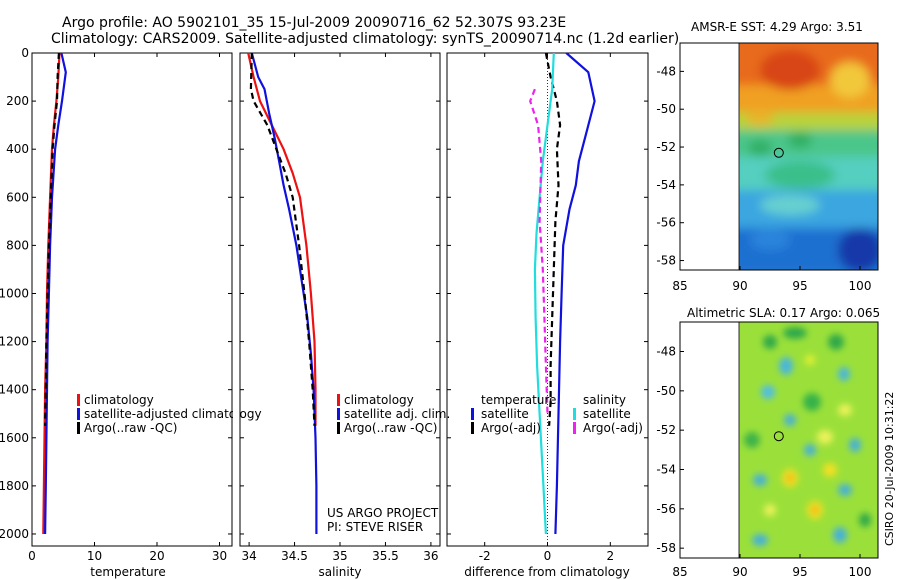 The height and width of the screenshot is (580, 900). I want to click on sst-map-title: AMSR-E SST: 4.29 Argo: 3.51, so click(777, 27).